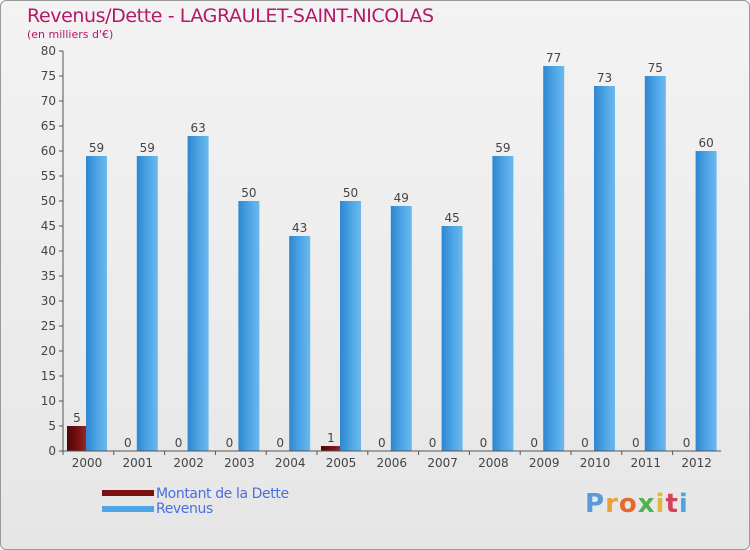  I want to click on x-tick-label: 2008, so click(493, 463).